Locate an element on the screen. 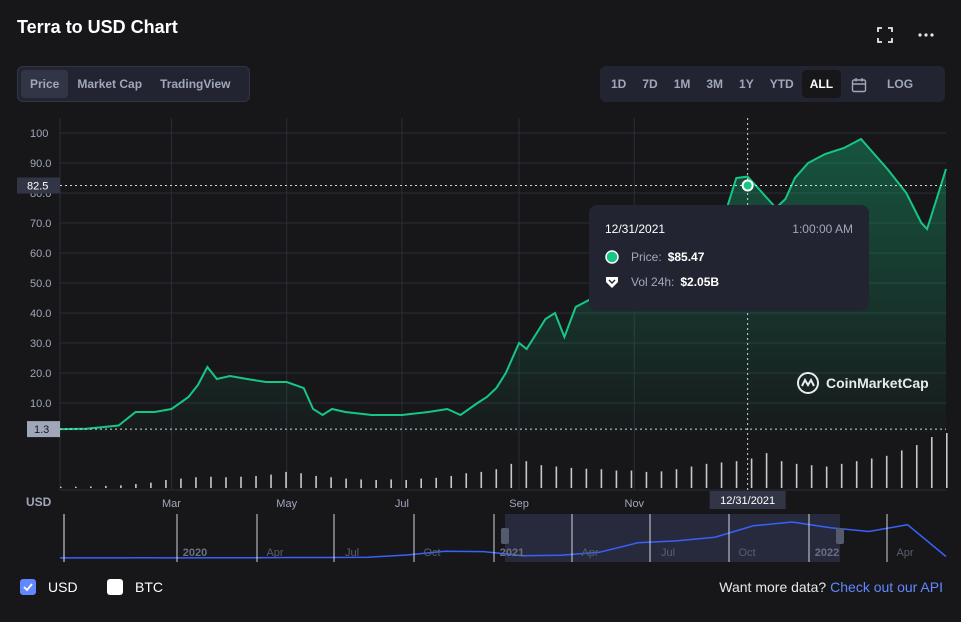 This screenshot has height=622, width=961. page-title: Terra to USD Chart is located at coordinates (97, 27).